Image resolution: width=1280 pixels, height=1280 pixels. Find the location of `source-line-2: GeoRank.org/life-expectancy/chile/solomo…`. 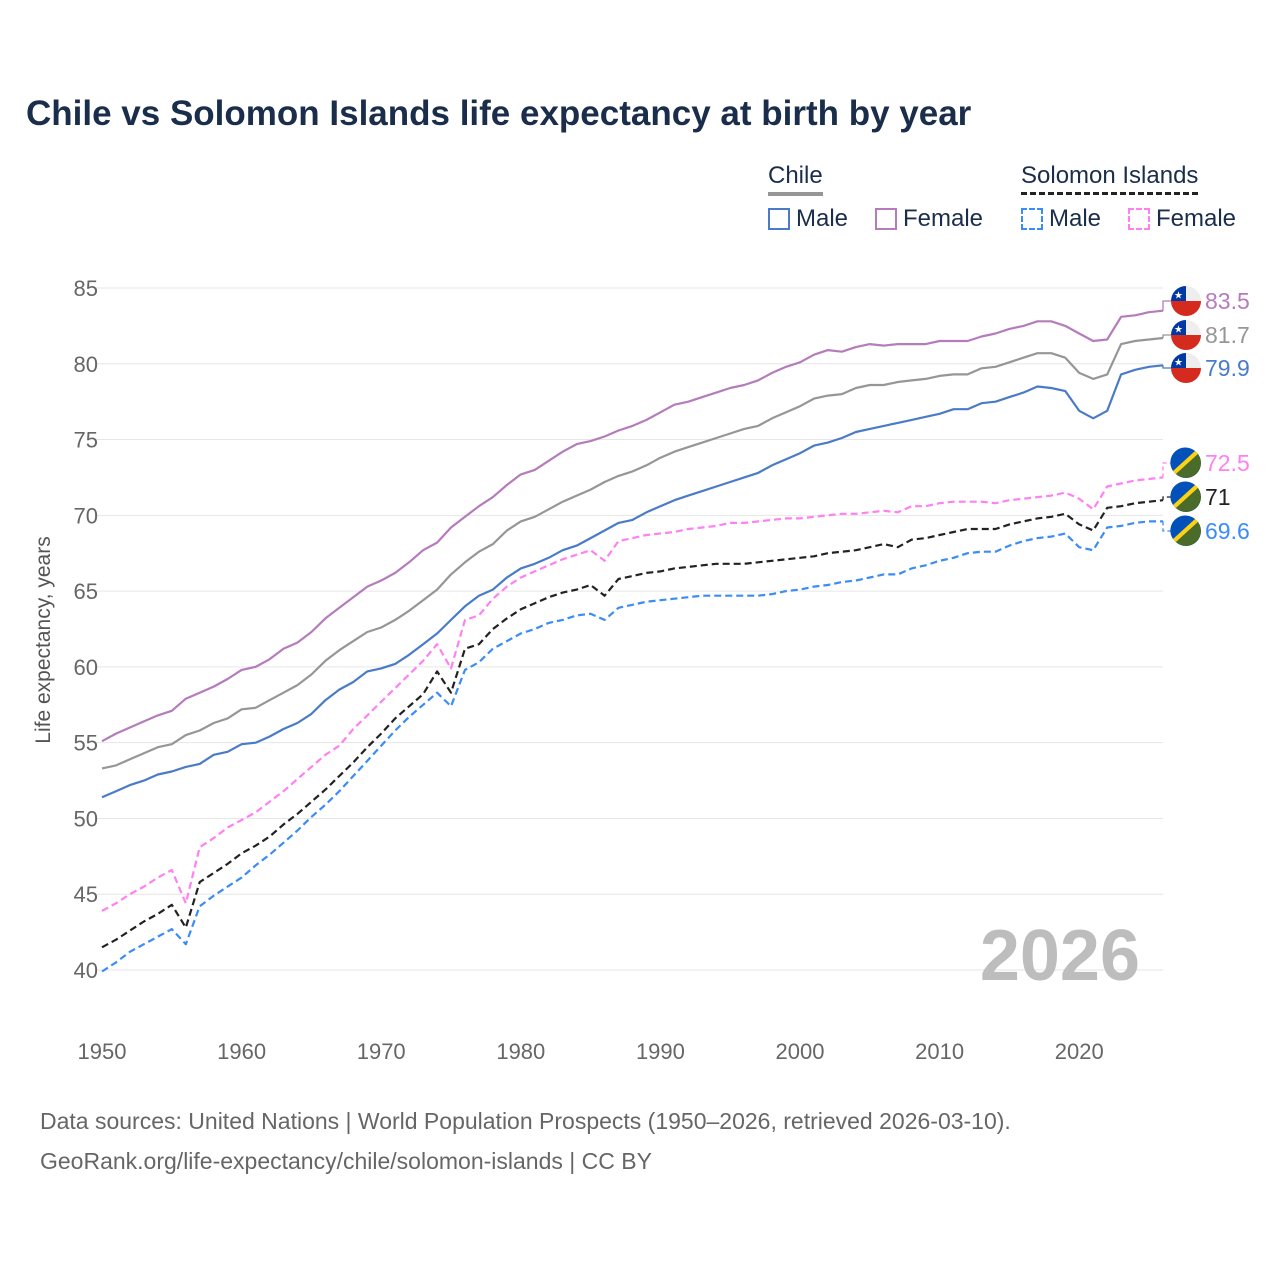

source-line-2: GeoRank.org/life-expectancy/chile/solomo… is located at coordinates (346, 1161).